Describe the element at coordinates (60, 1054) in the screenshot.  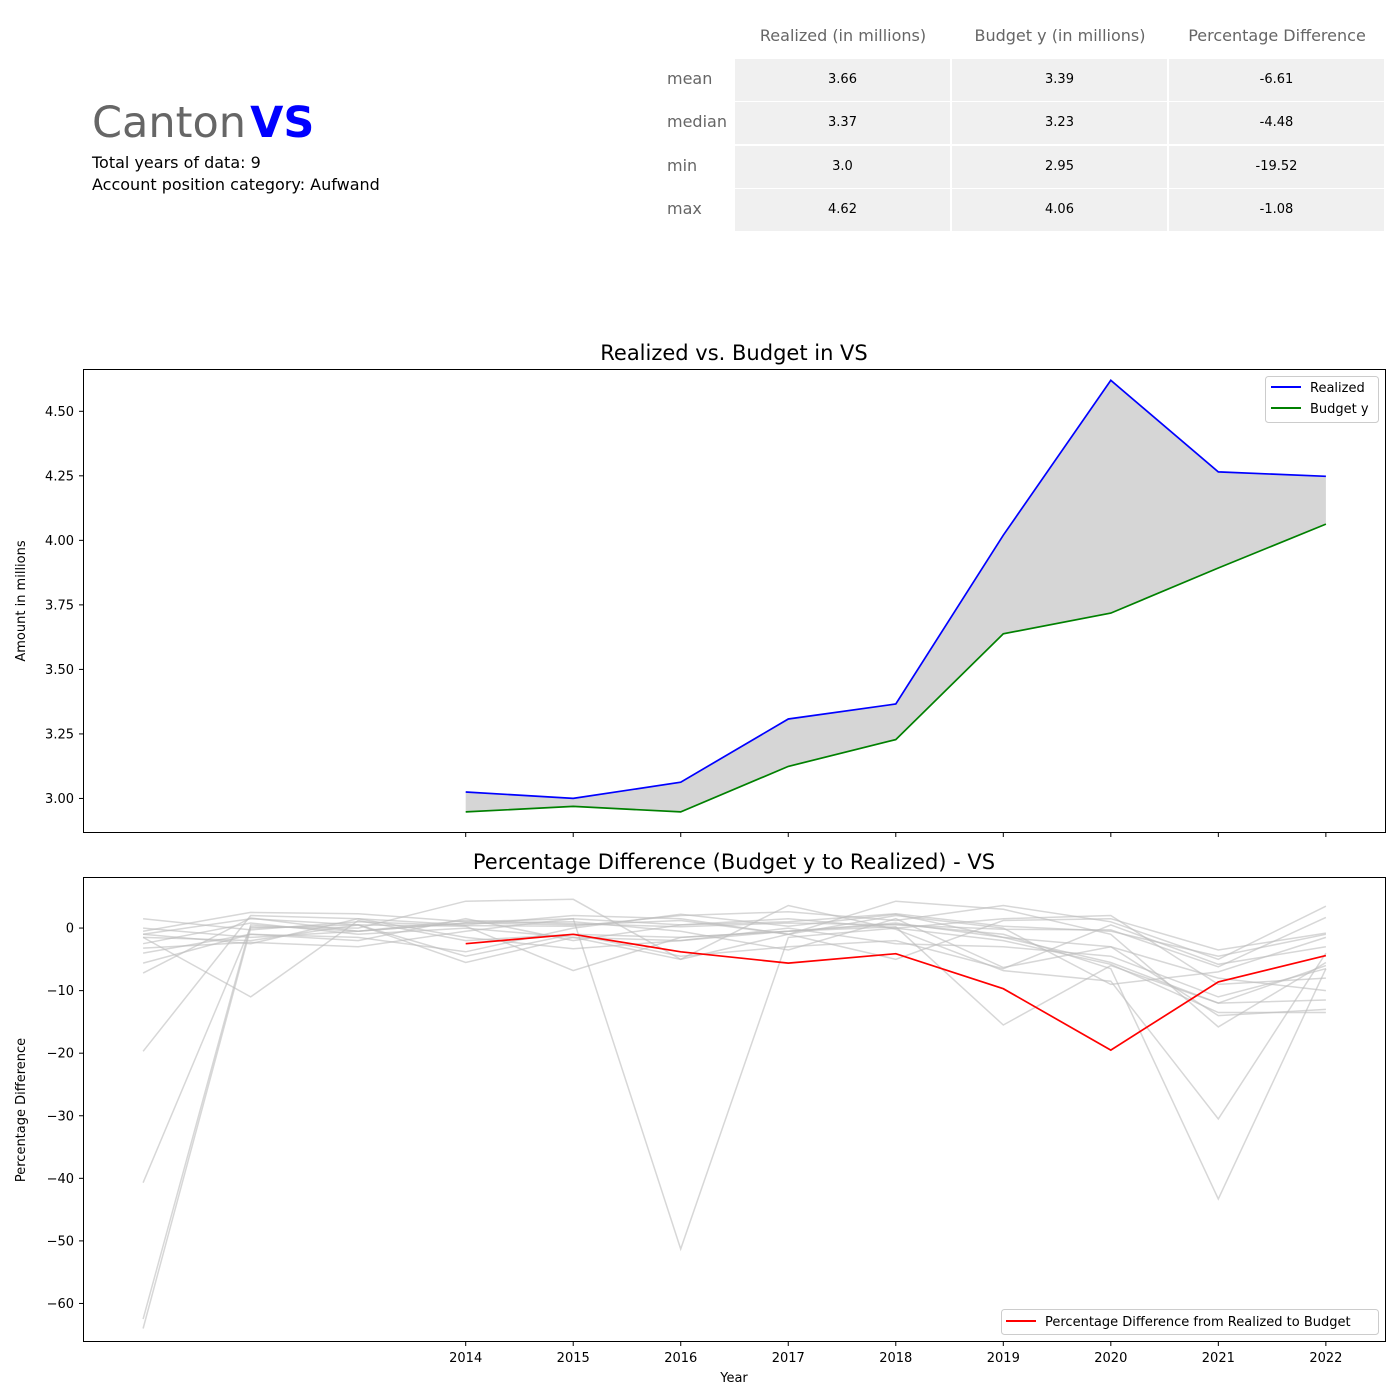
I see `y-tick-label: −20` at that location.